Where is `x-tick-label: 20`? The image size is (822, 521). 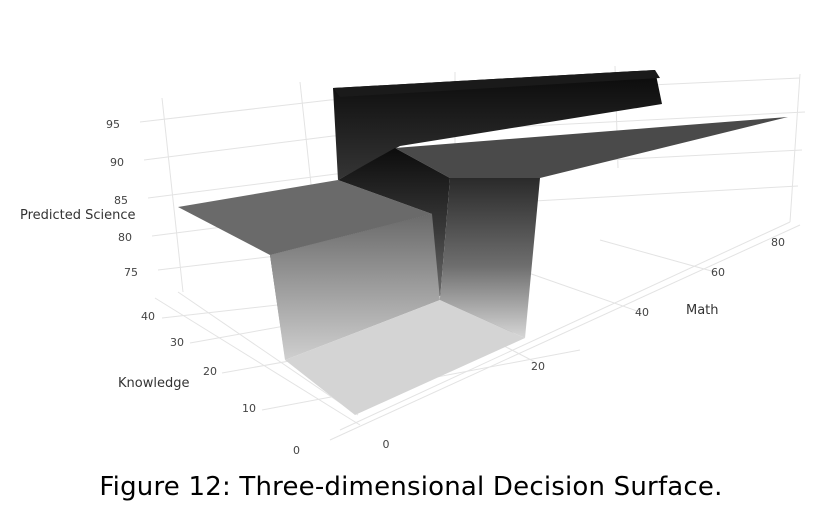
x-tick-label: 20 is located at coordinates (210, 371).